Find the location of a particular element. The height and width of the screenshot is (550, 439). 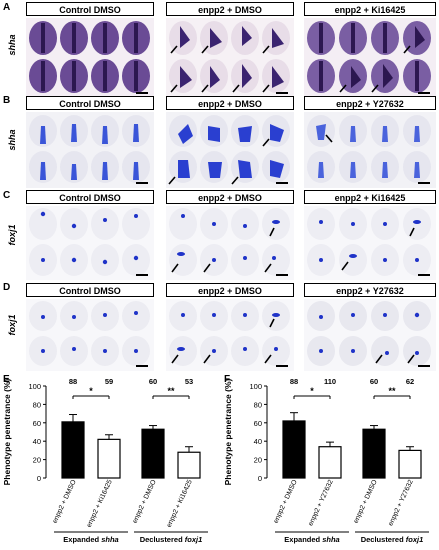

micrograph-b-enpp2-y27632 is located at coordinates (370, 150).